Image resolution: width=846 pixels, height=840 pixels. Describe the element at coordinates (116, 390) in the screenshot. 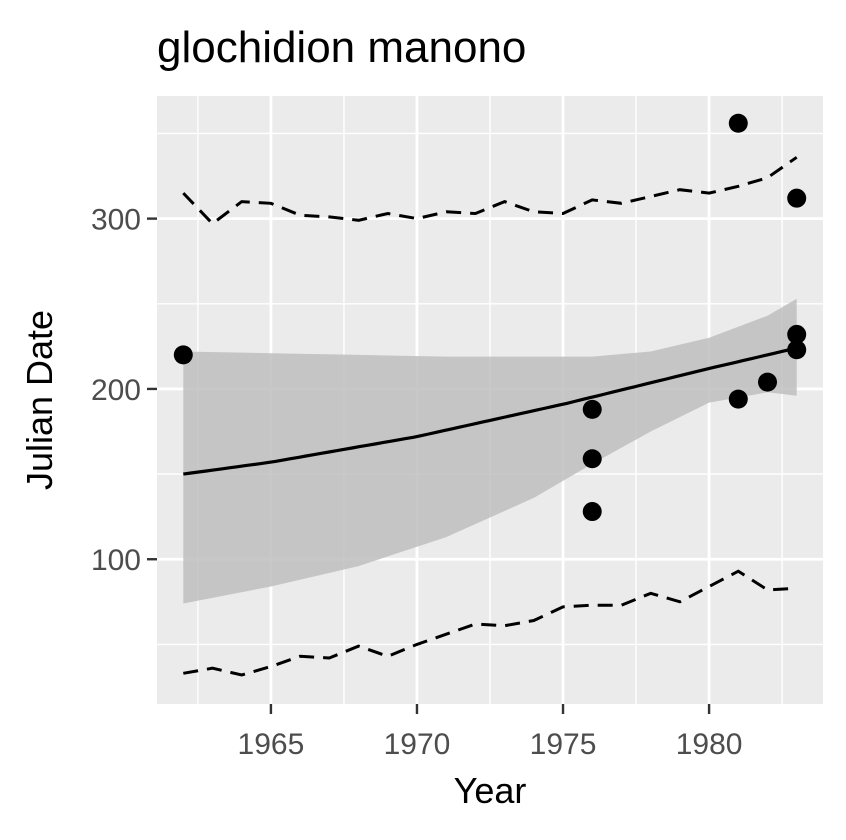

I see `y-tick-label: 200` at that location.